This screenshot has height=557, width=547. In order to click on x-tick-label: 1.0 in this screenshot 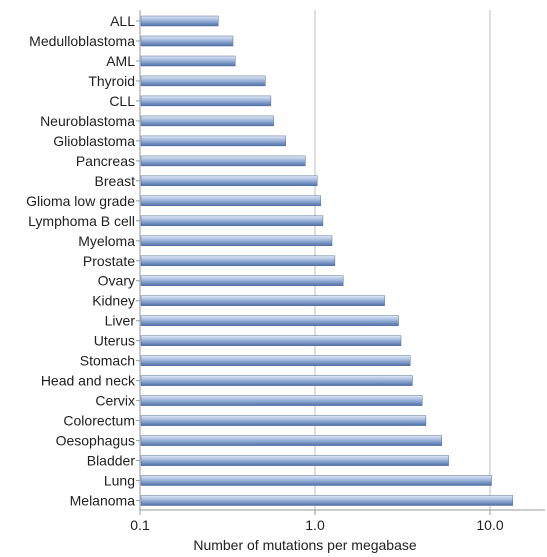, I will do `click(315, 525)`.